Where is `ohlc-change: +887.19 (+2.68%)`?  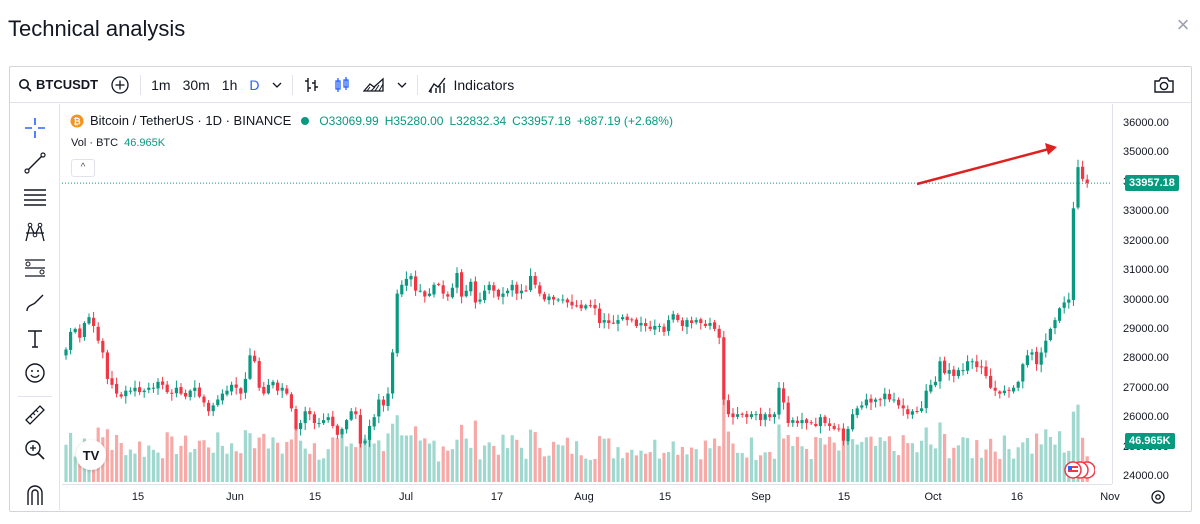 ohlc-change: +887.19 (+2.68%) is located at coordinates (624, 120).